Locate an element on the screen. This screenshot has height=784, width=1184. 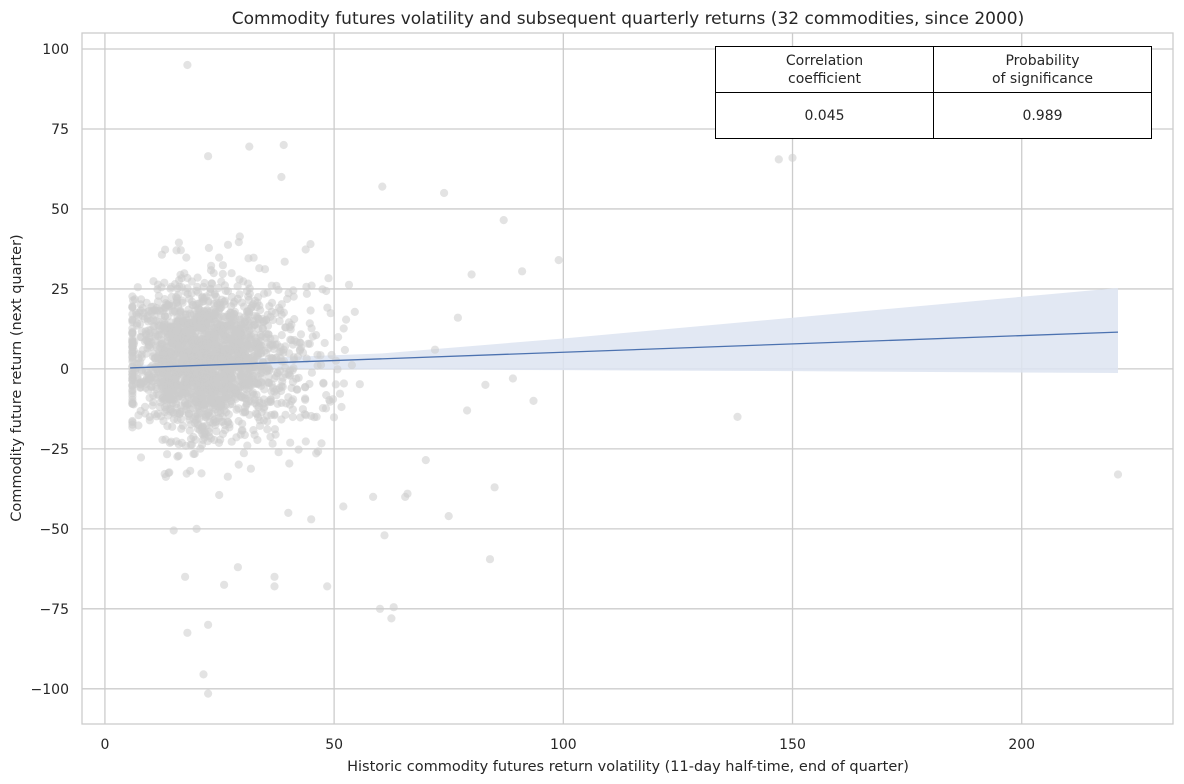
y-tick-label: −50 is located at coordinates (54, 530).